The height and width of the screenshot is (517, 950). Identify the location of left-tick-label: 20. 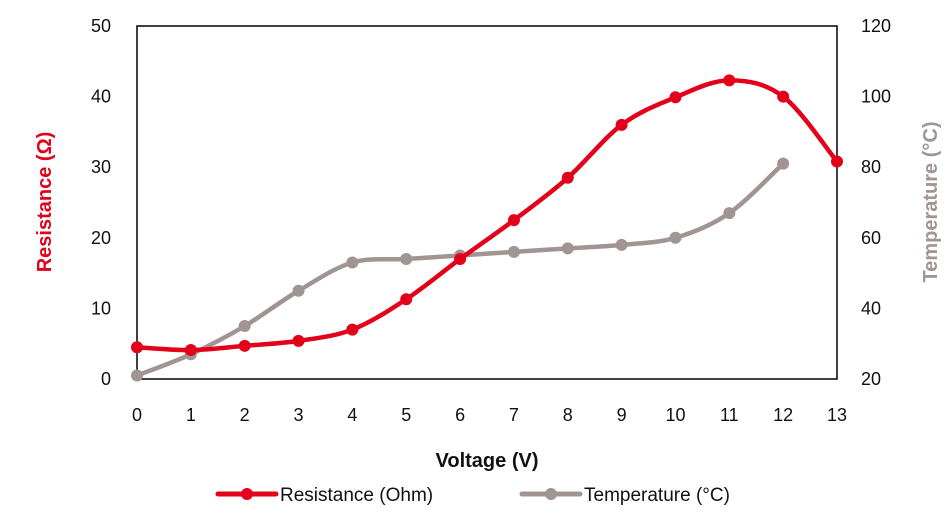
(101, 238).